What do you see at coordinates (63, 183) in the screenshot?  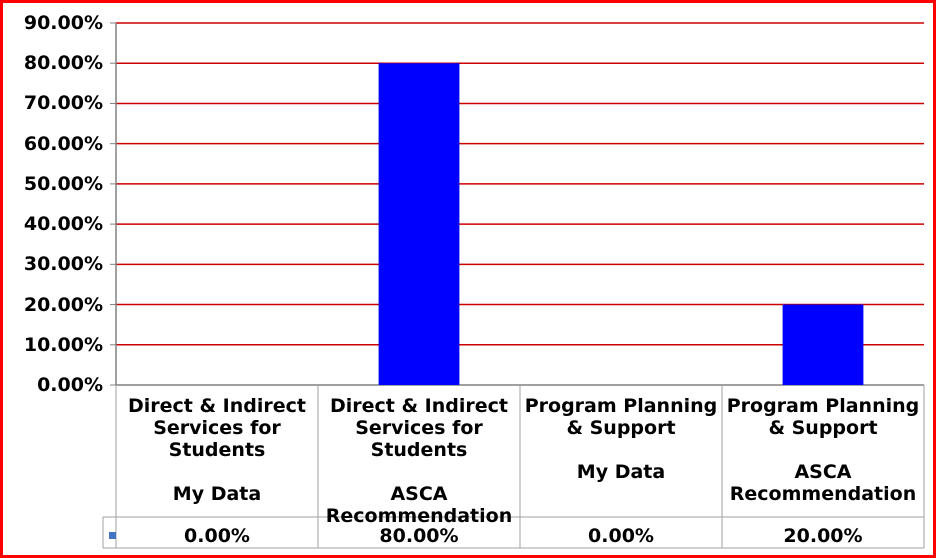 I see `y-tick-label: 50.00%` at bounding box center [63, 183].